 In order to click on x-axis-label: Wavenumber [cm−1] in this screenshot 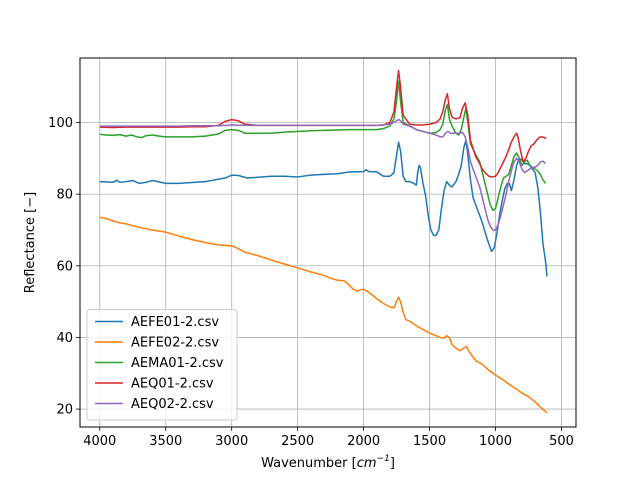, I will do `click(328, 462)`.